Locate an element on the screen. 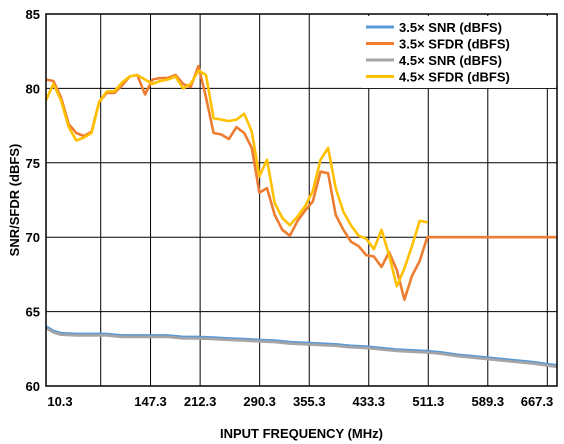  y-tick-label: 70 is located at coordinates (33, 237).